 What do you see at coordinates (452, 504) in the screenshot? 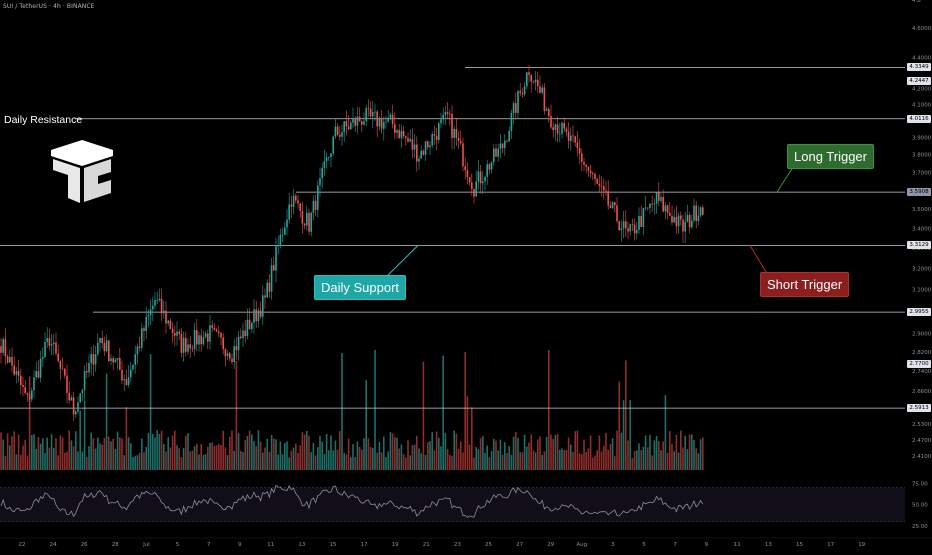
I see `rsi-band-fill` at bounding box center [452, 504].